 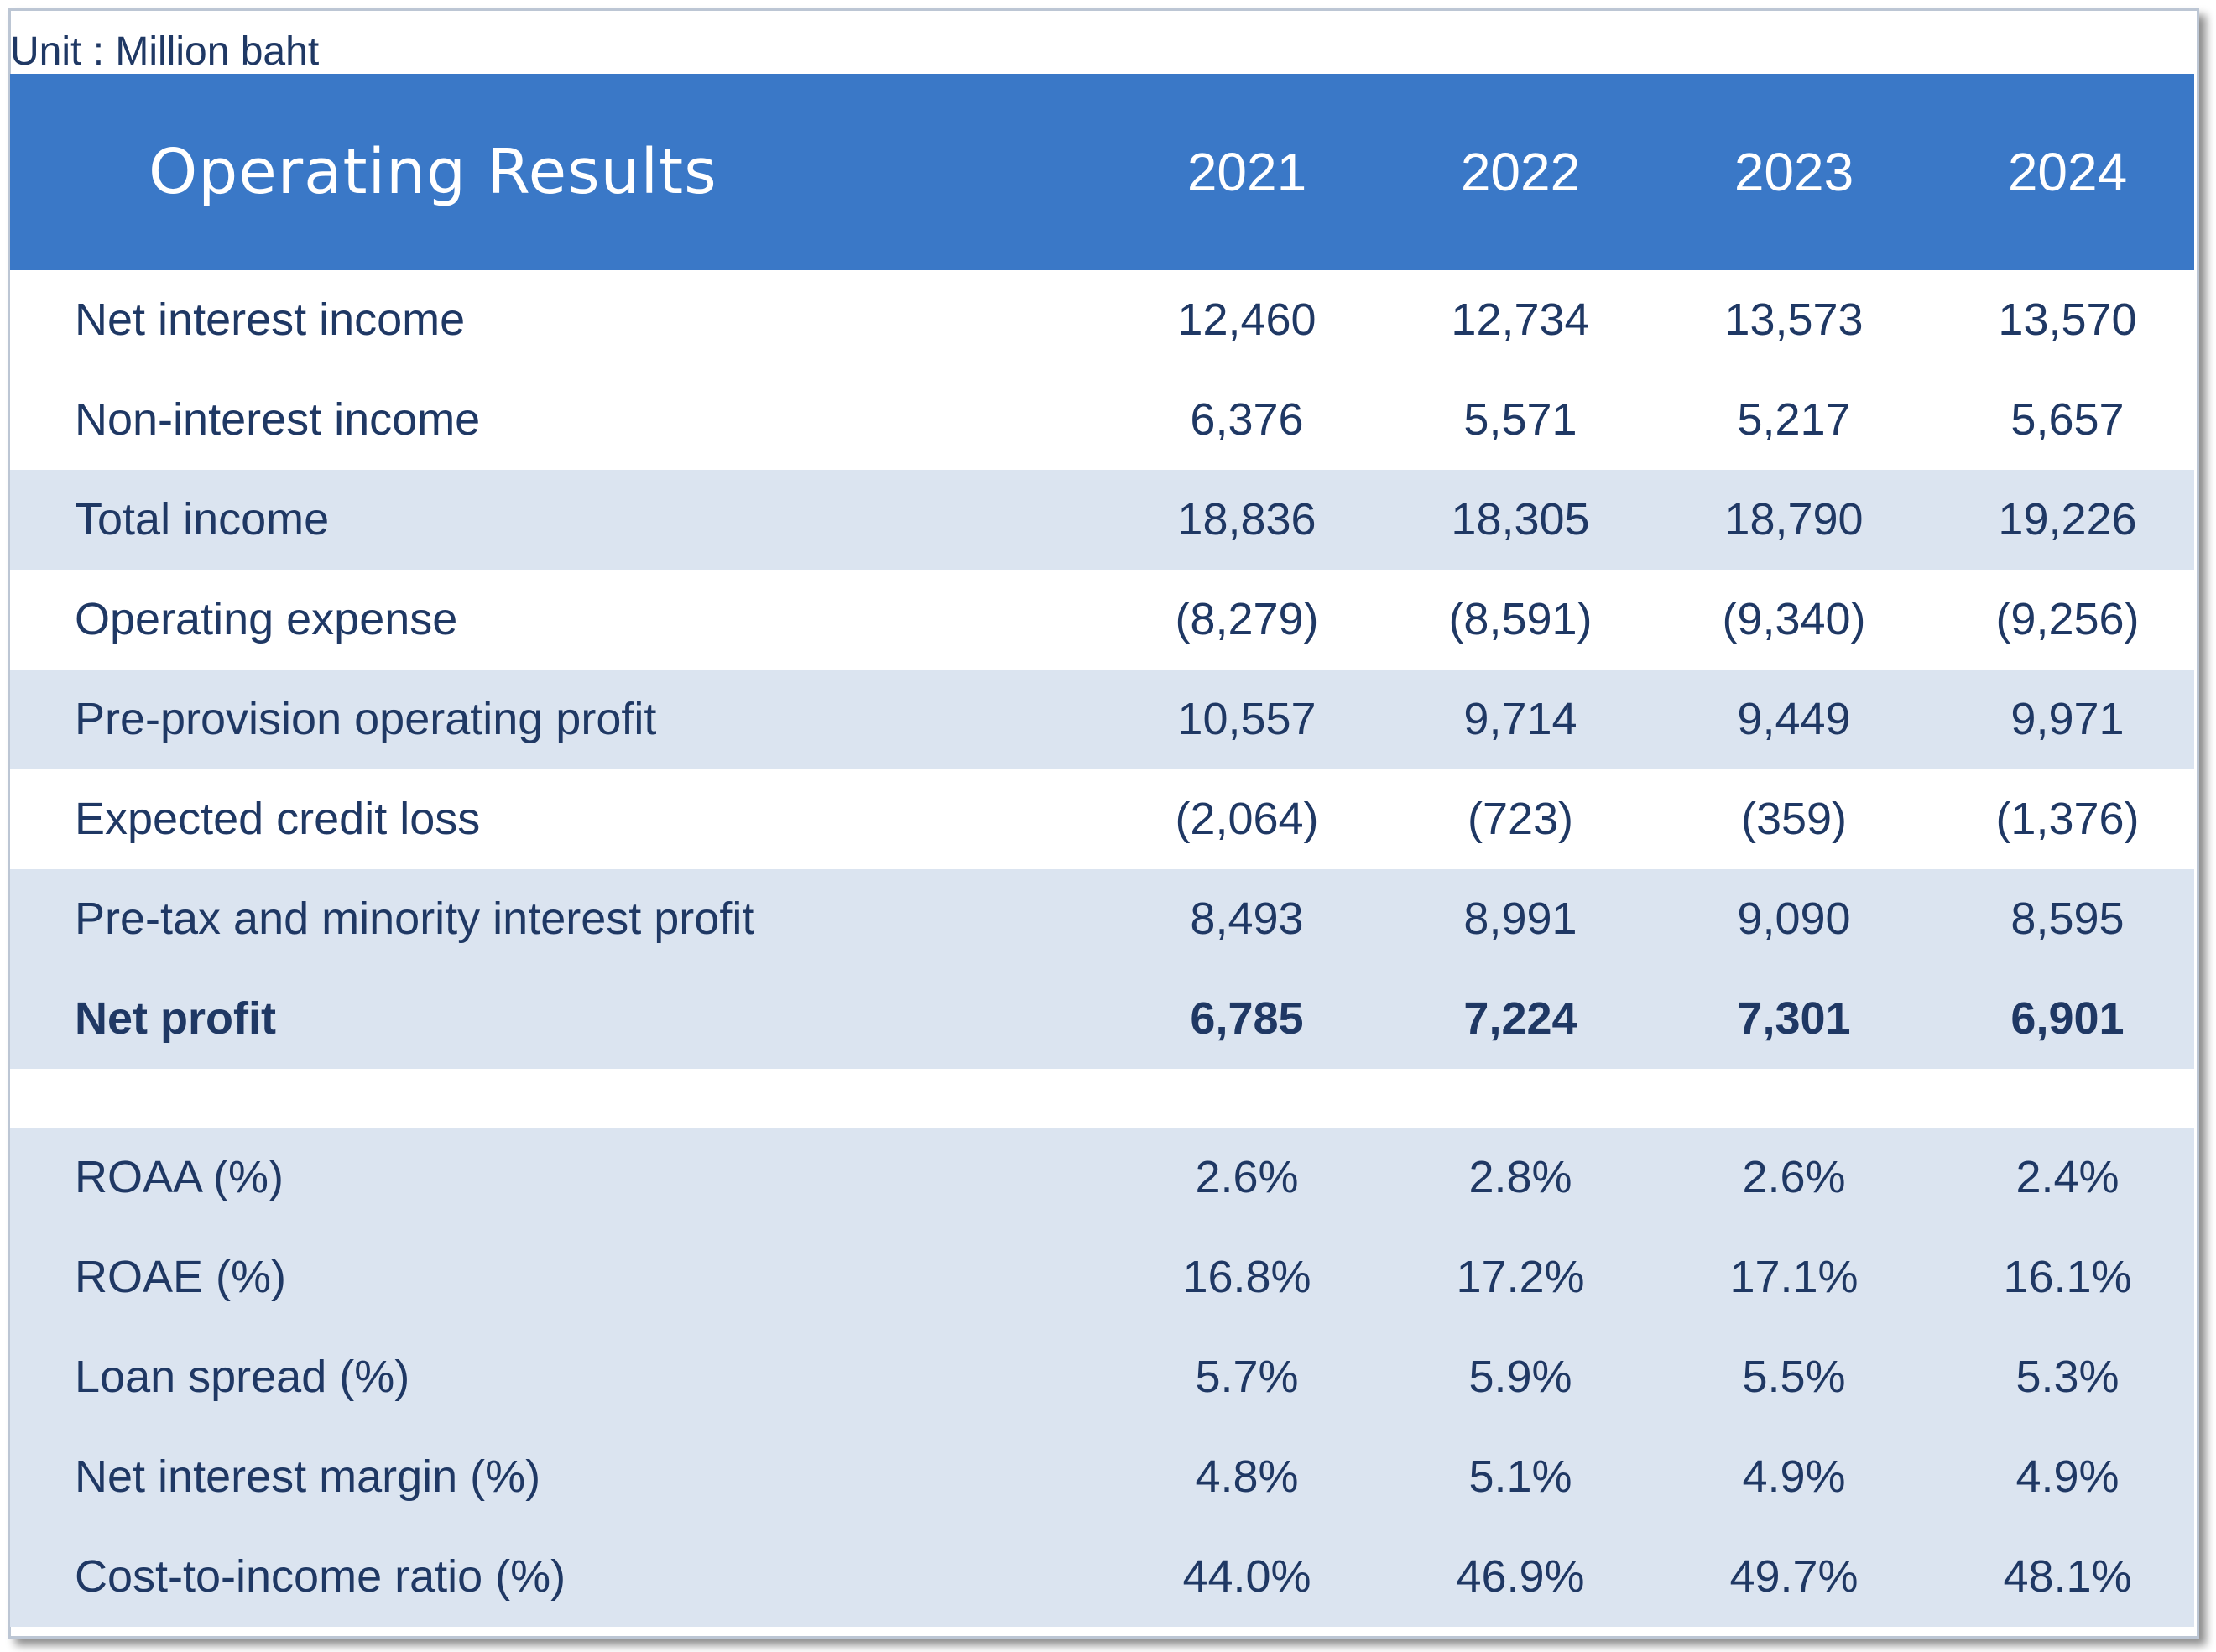 What do you see at coordinates (1520, 819) in the screenshot?
I see `row-value: (723)` at bounding box center [1520, 819].